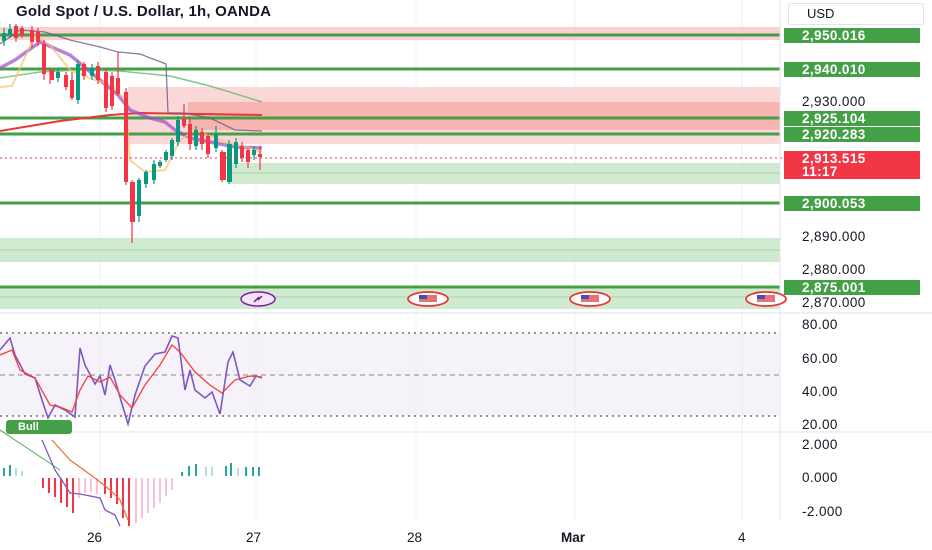  Describe the element at coordinates (852, 203) in the screenshot. I see `level-tag: 2,900.053` at that location.